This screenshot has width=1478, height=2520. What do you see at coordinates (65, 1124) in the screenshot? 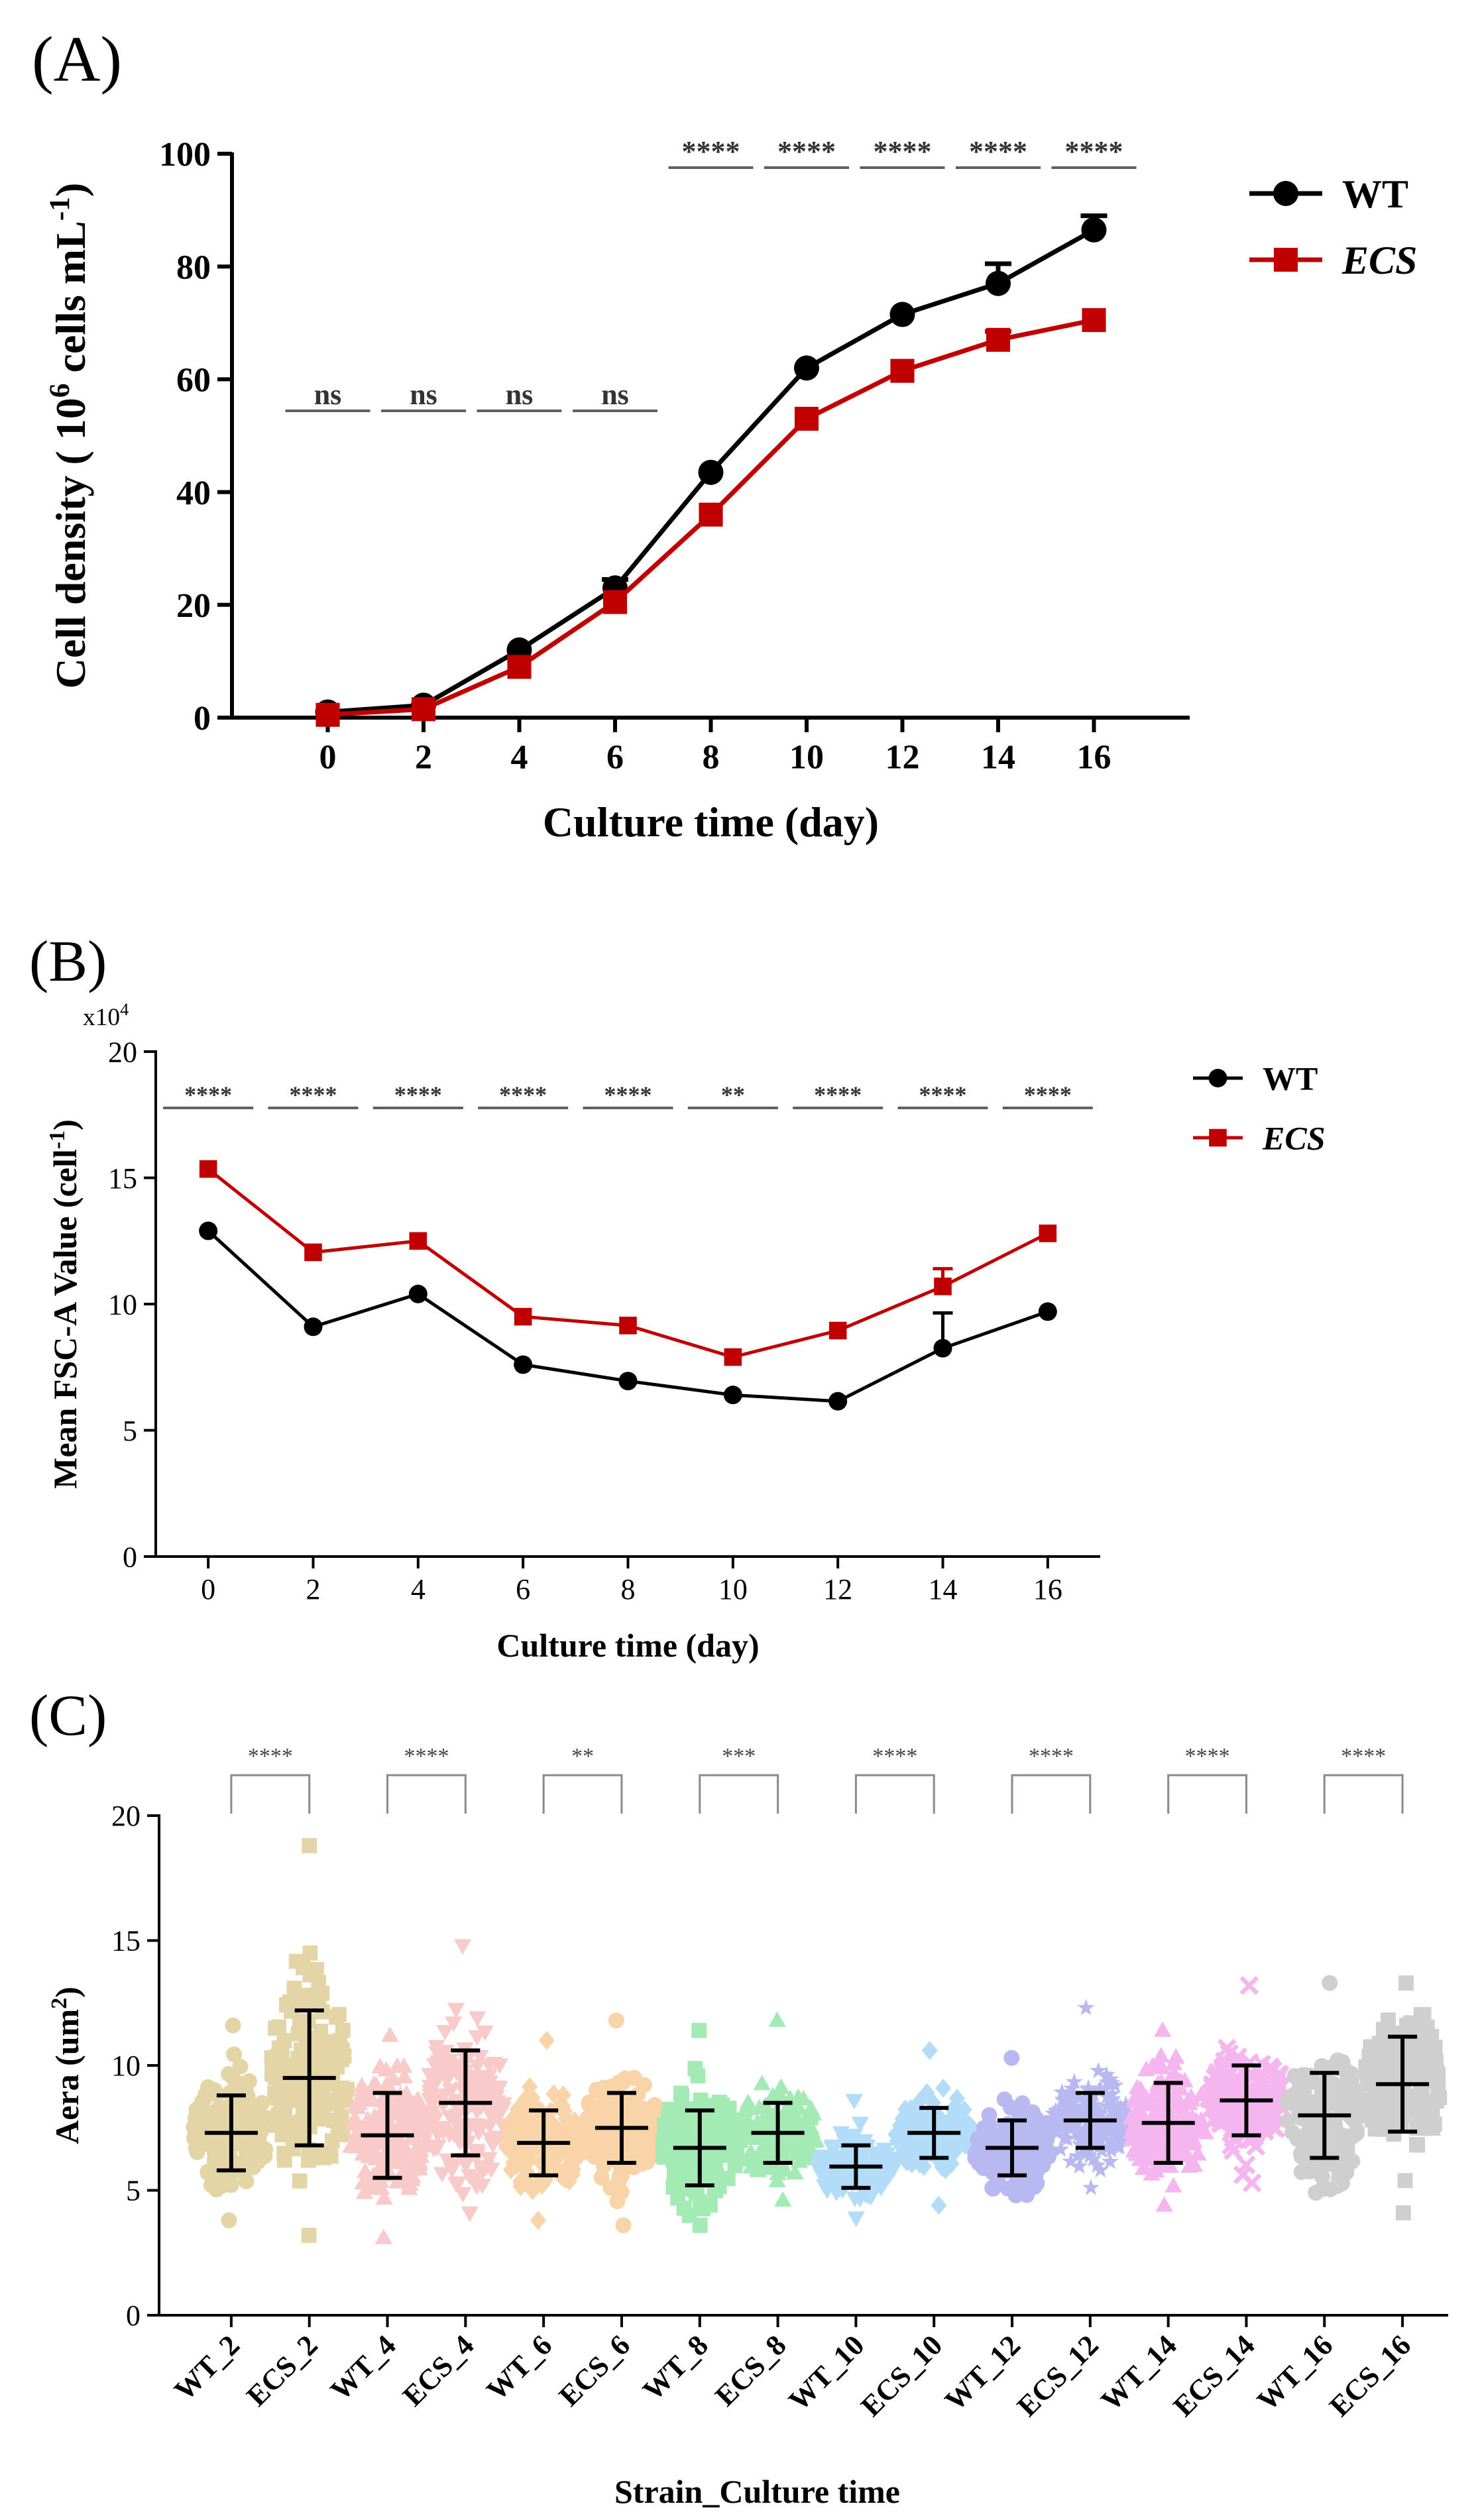
I see `label-part: )` at bounding box center [65, 1124].